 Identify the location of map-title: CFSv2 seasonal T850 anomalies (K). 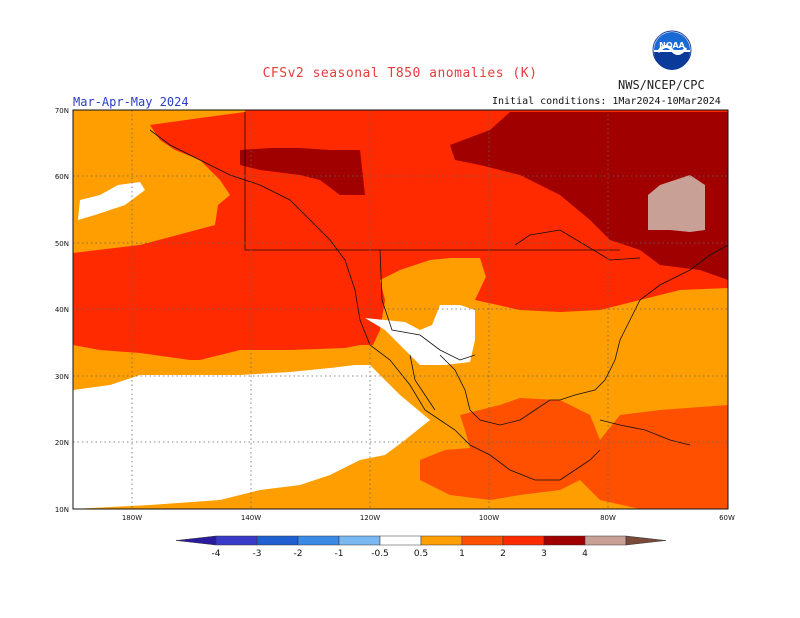
(400, 73).